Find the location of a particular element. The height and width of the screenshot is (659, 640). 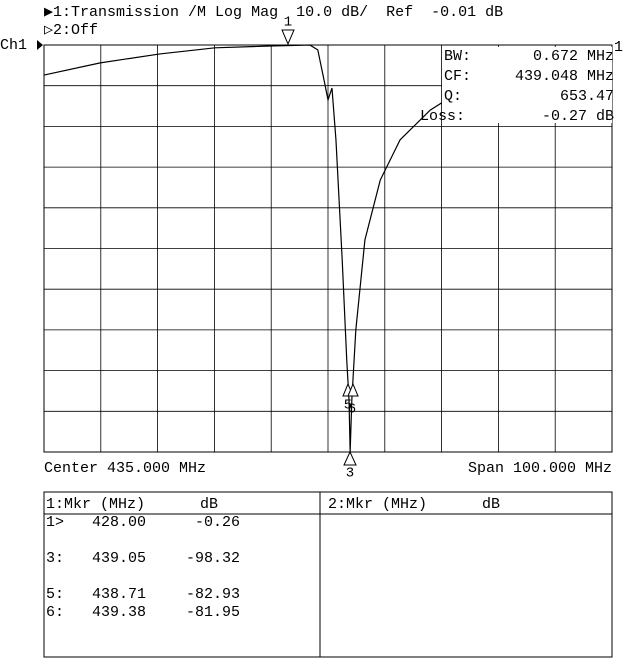

marker-freq: 439.05 is located at coordinates (119, 558).